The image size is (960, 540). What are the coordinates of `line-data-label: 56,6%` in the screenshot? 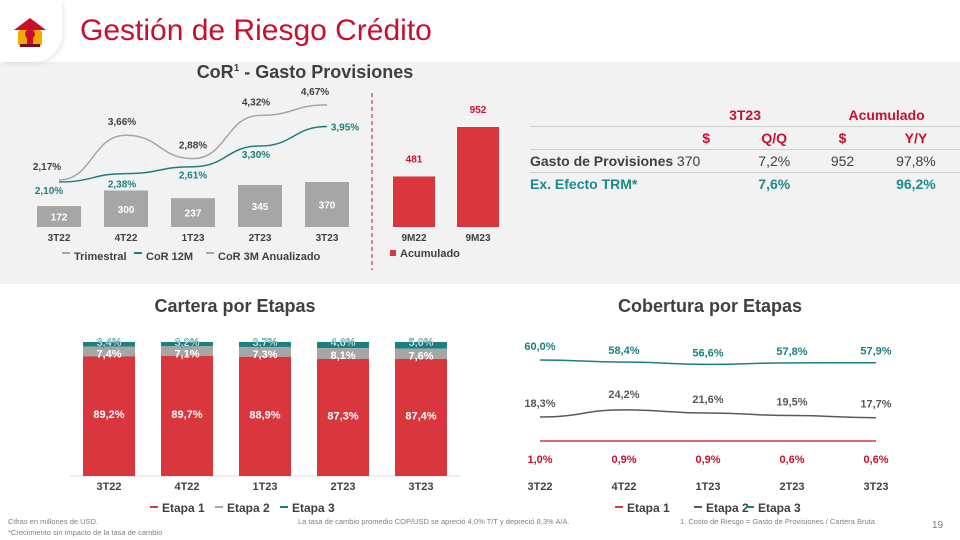 It's located at (707, 353).